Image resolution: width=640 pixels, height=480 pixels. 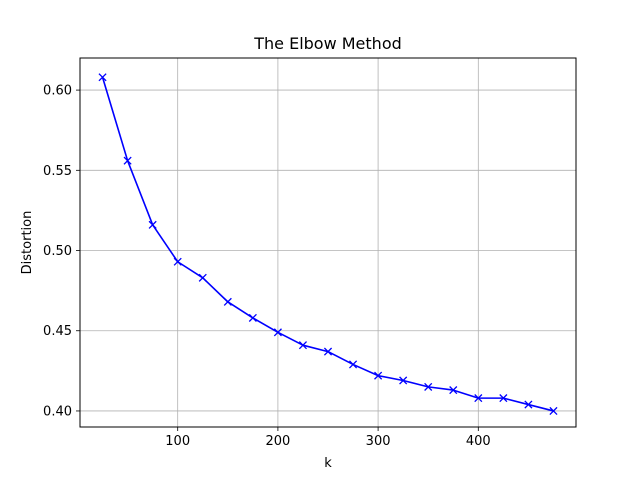 What do you see at coordinates (57, 331) in the screenshot?
I see `y-tick-label: 0.45` at bounding box center [57, 331].